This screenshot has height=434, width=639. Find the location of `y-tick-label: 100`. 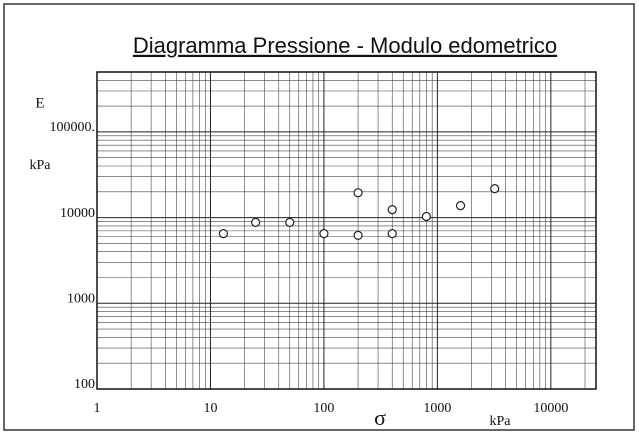

y-tick-label: 100 is located at coordinates (84, 384).